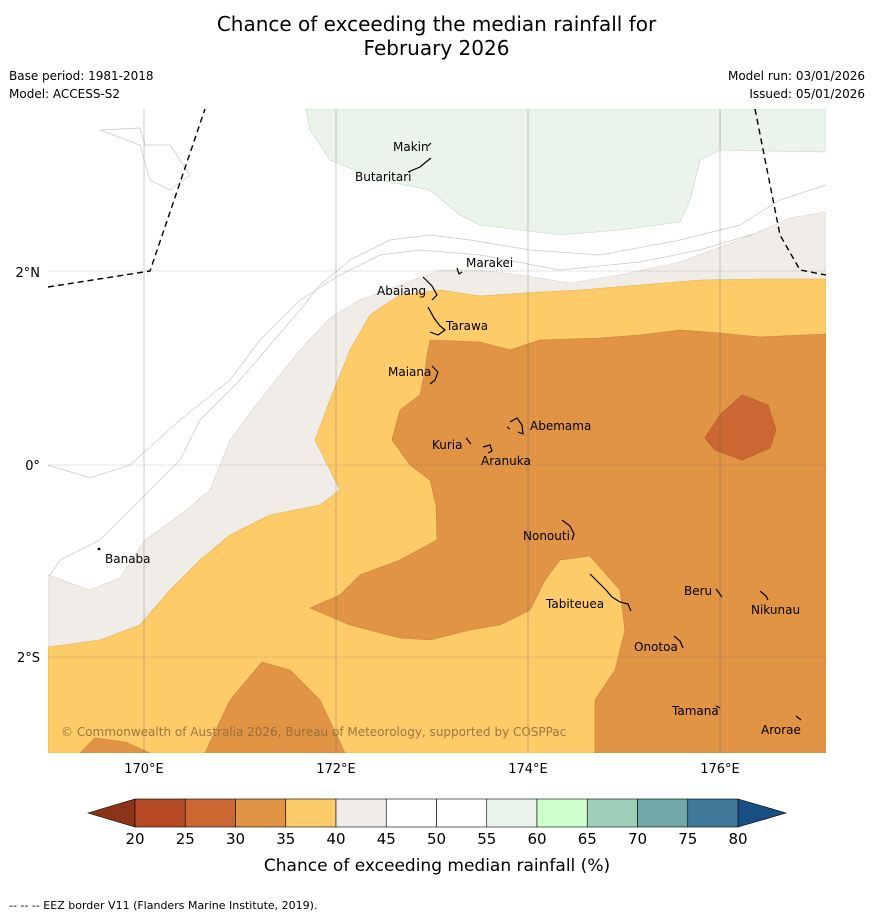 The height and width of the screenshot is (919, 873). I want to click on lat-label-0: 0°, so click(32, 466).